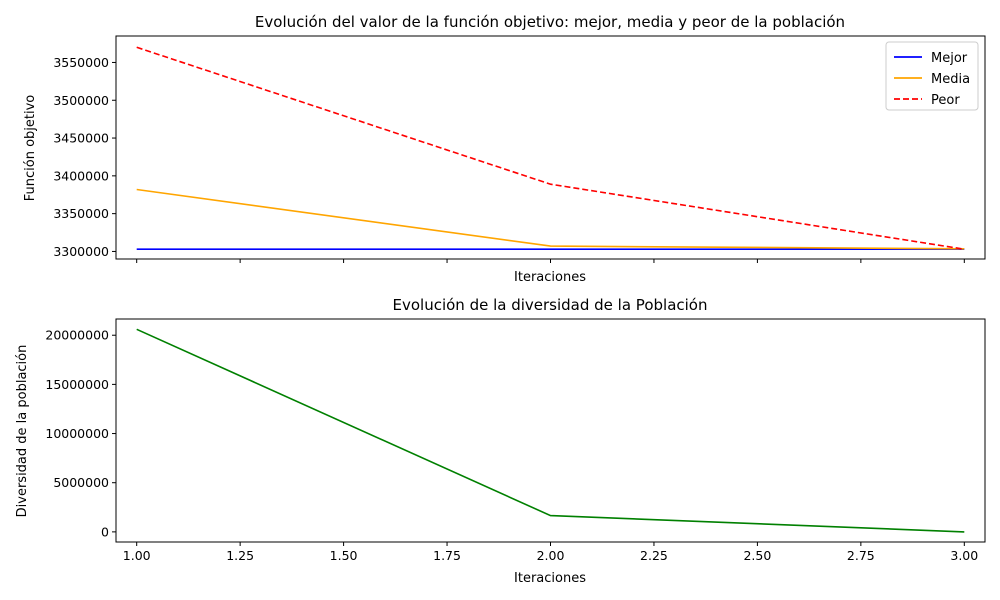  What do you see at coordinates (77, 335) in the screenshot?
I see `y-tick-label: 20000000` at bounding box center [77, 335].